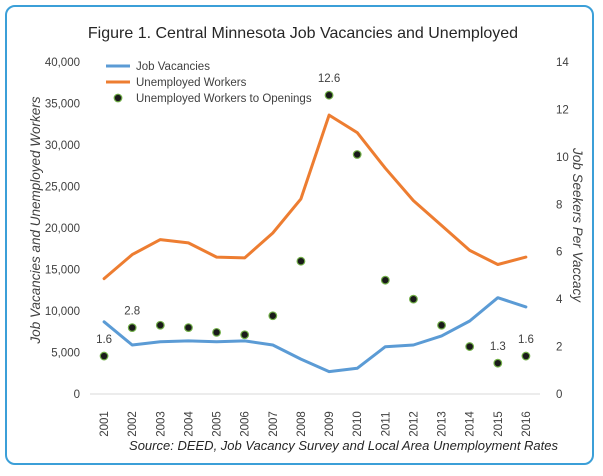  What do you see at coordinates (35, 220) in the screenshot?
I see `y-axis-title: Job Vacancies and Unemployed Workers` at bounding box center [35, 220].